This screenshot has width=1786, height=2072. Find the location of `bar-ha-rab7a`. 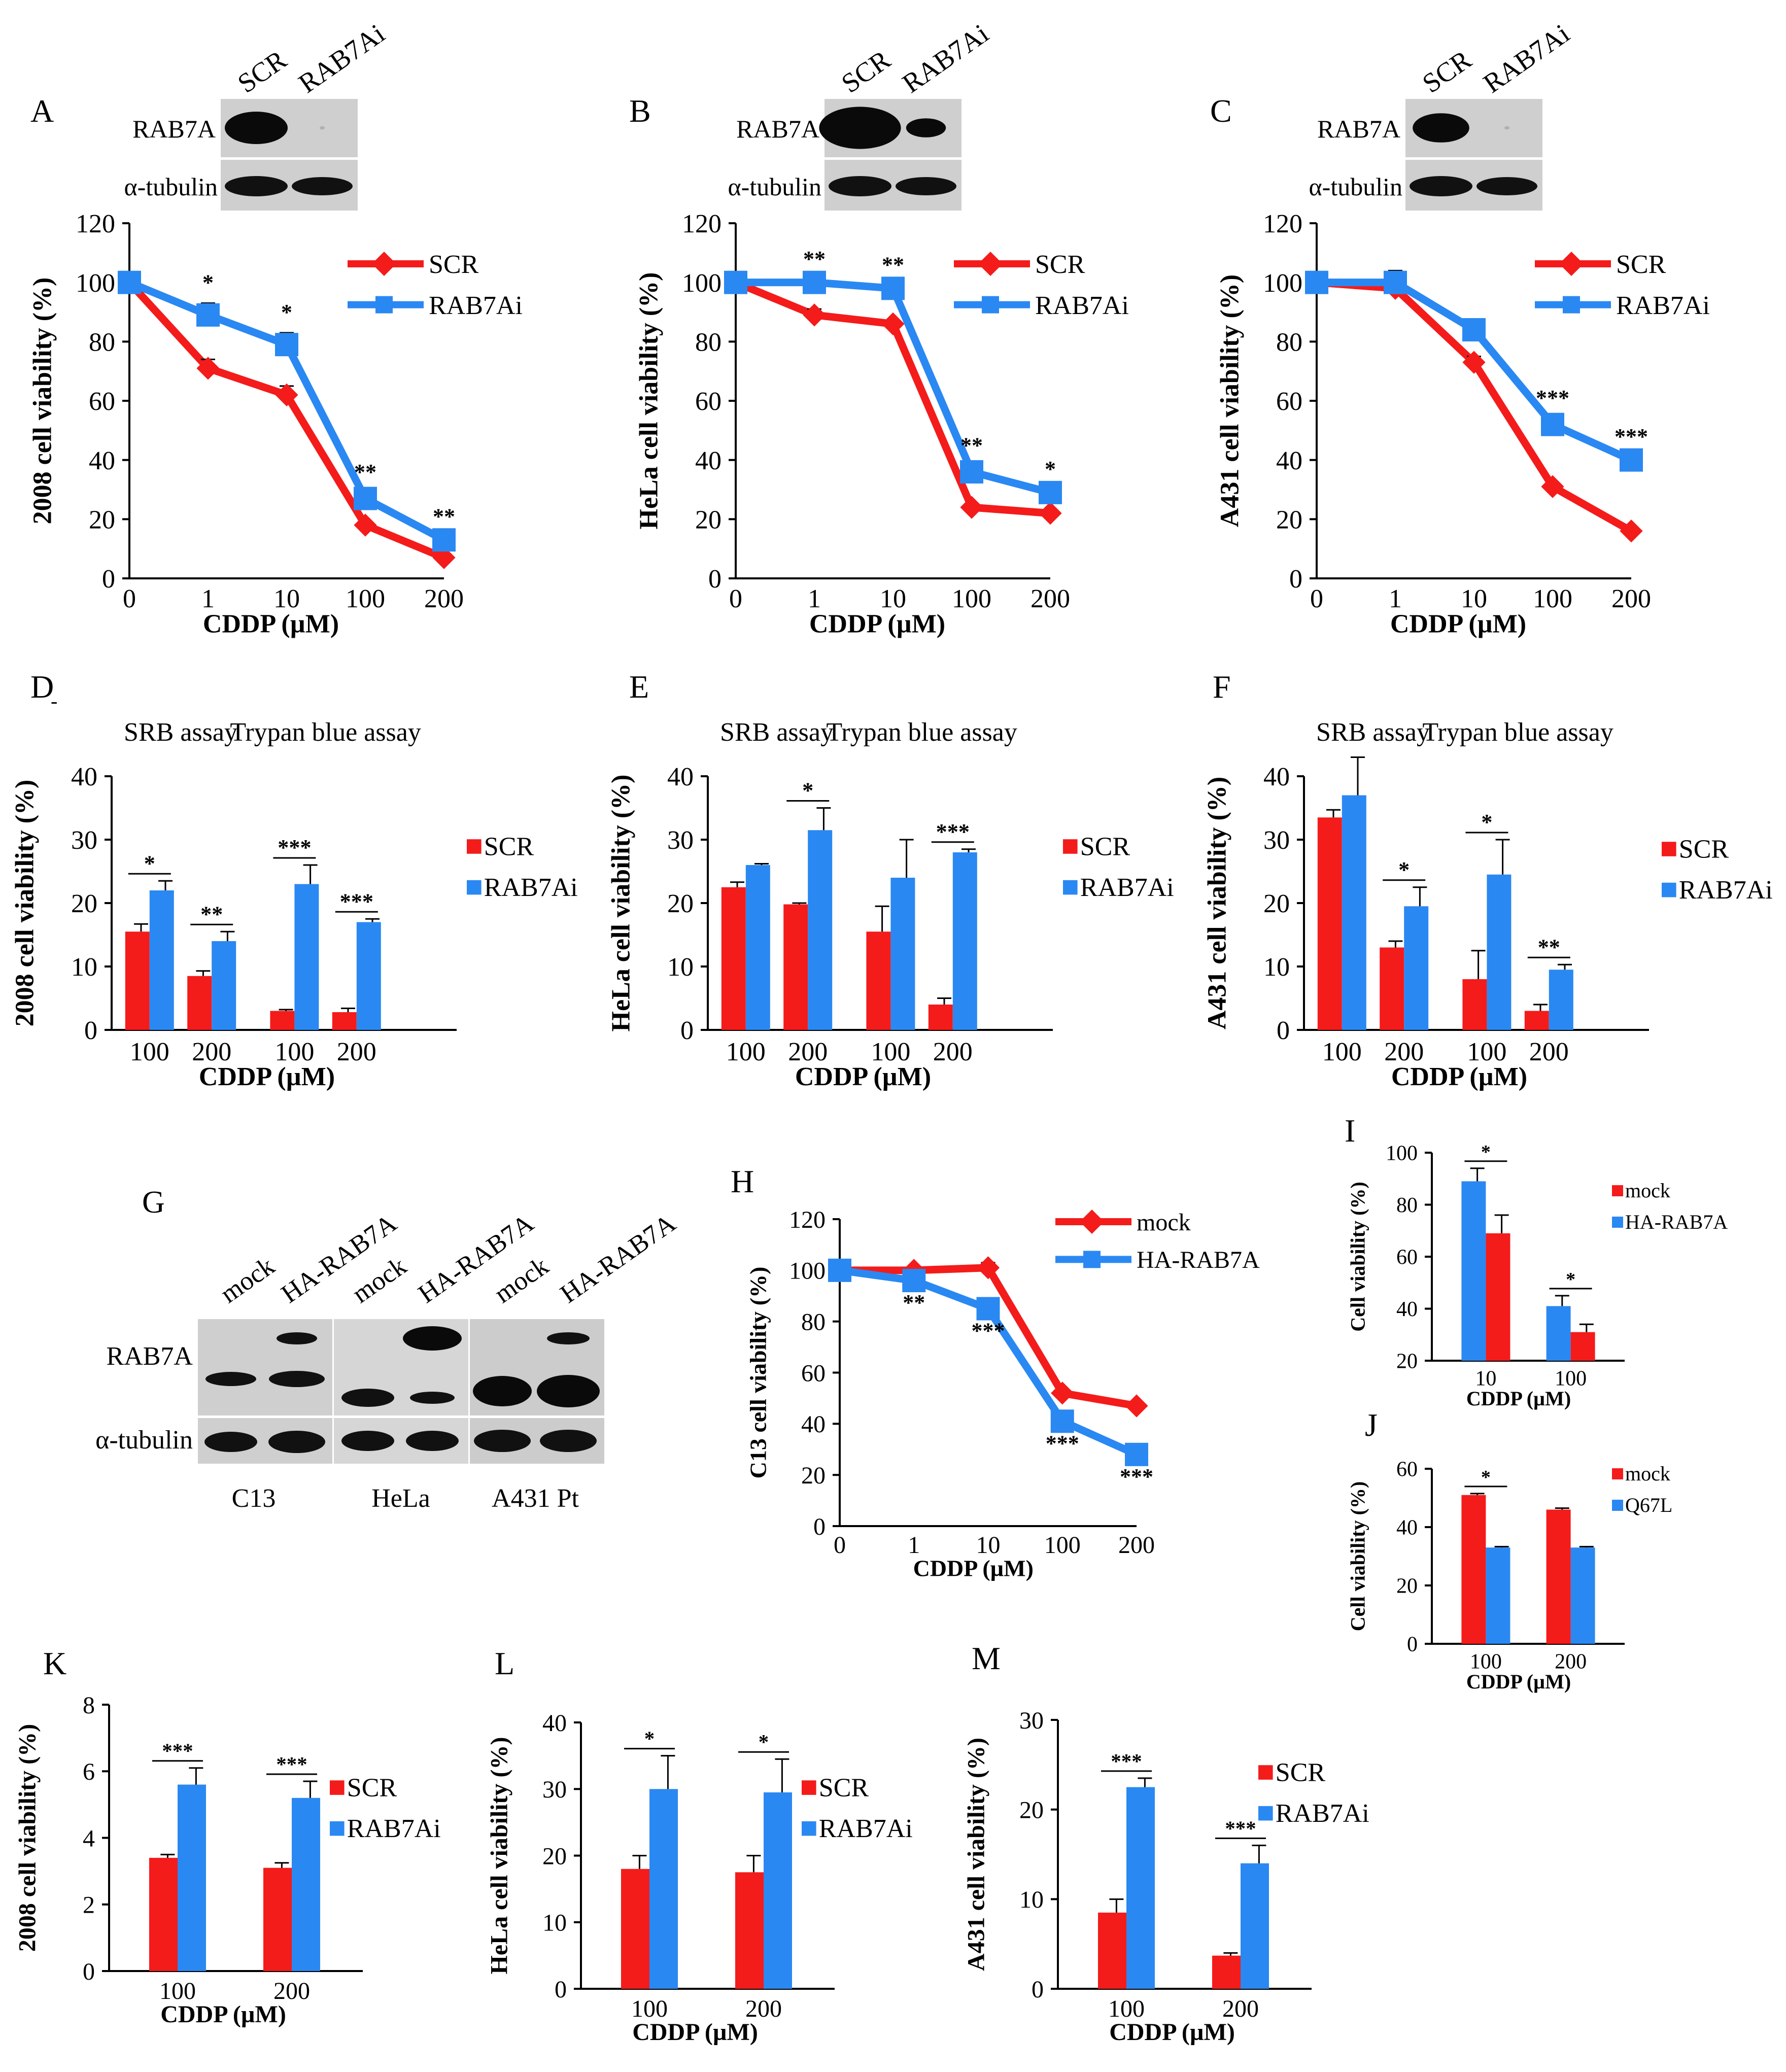

bar-ha-rab7a is located at coordinates (1474, 1271).